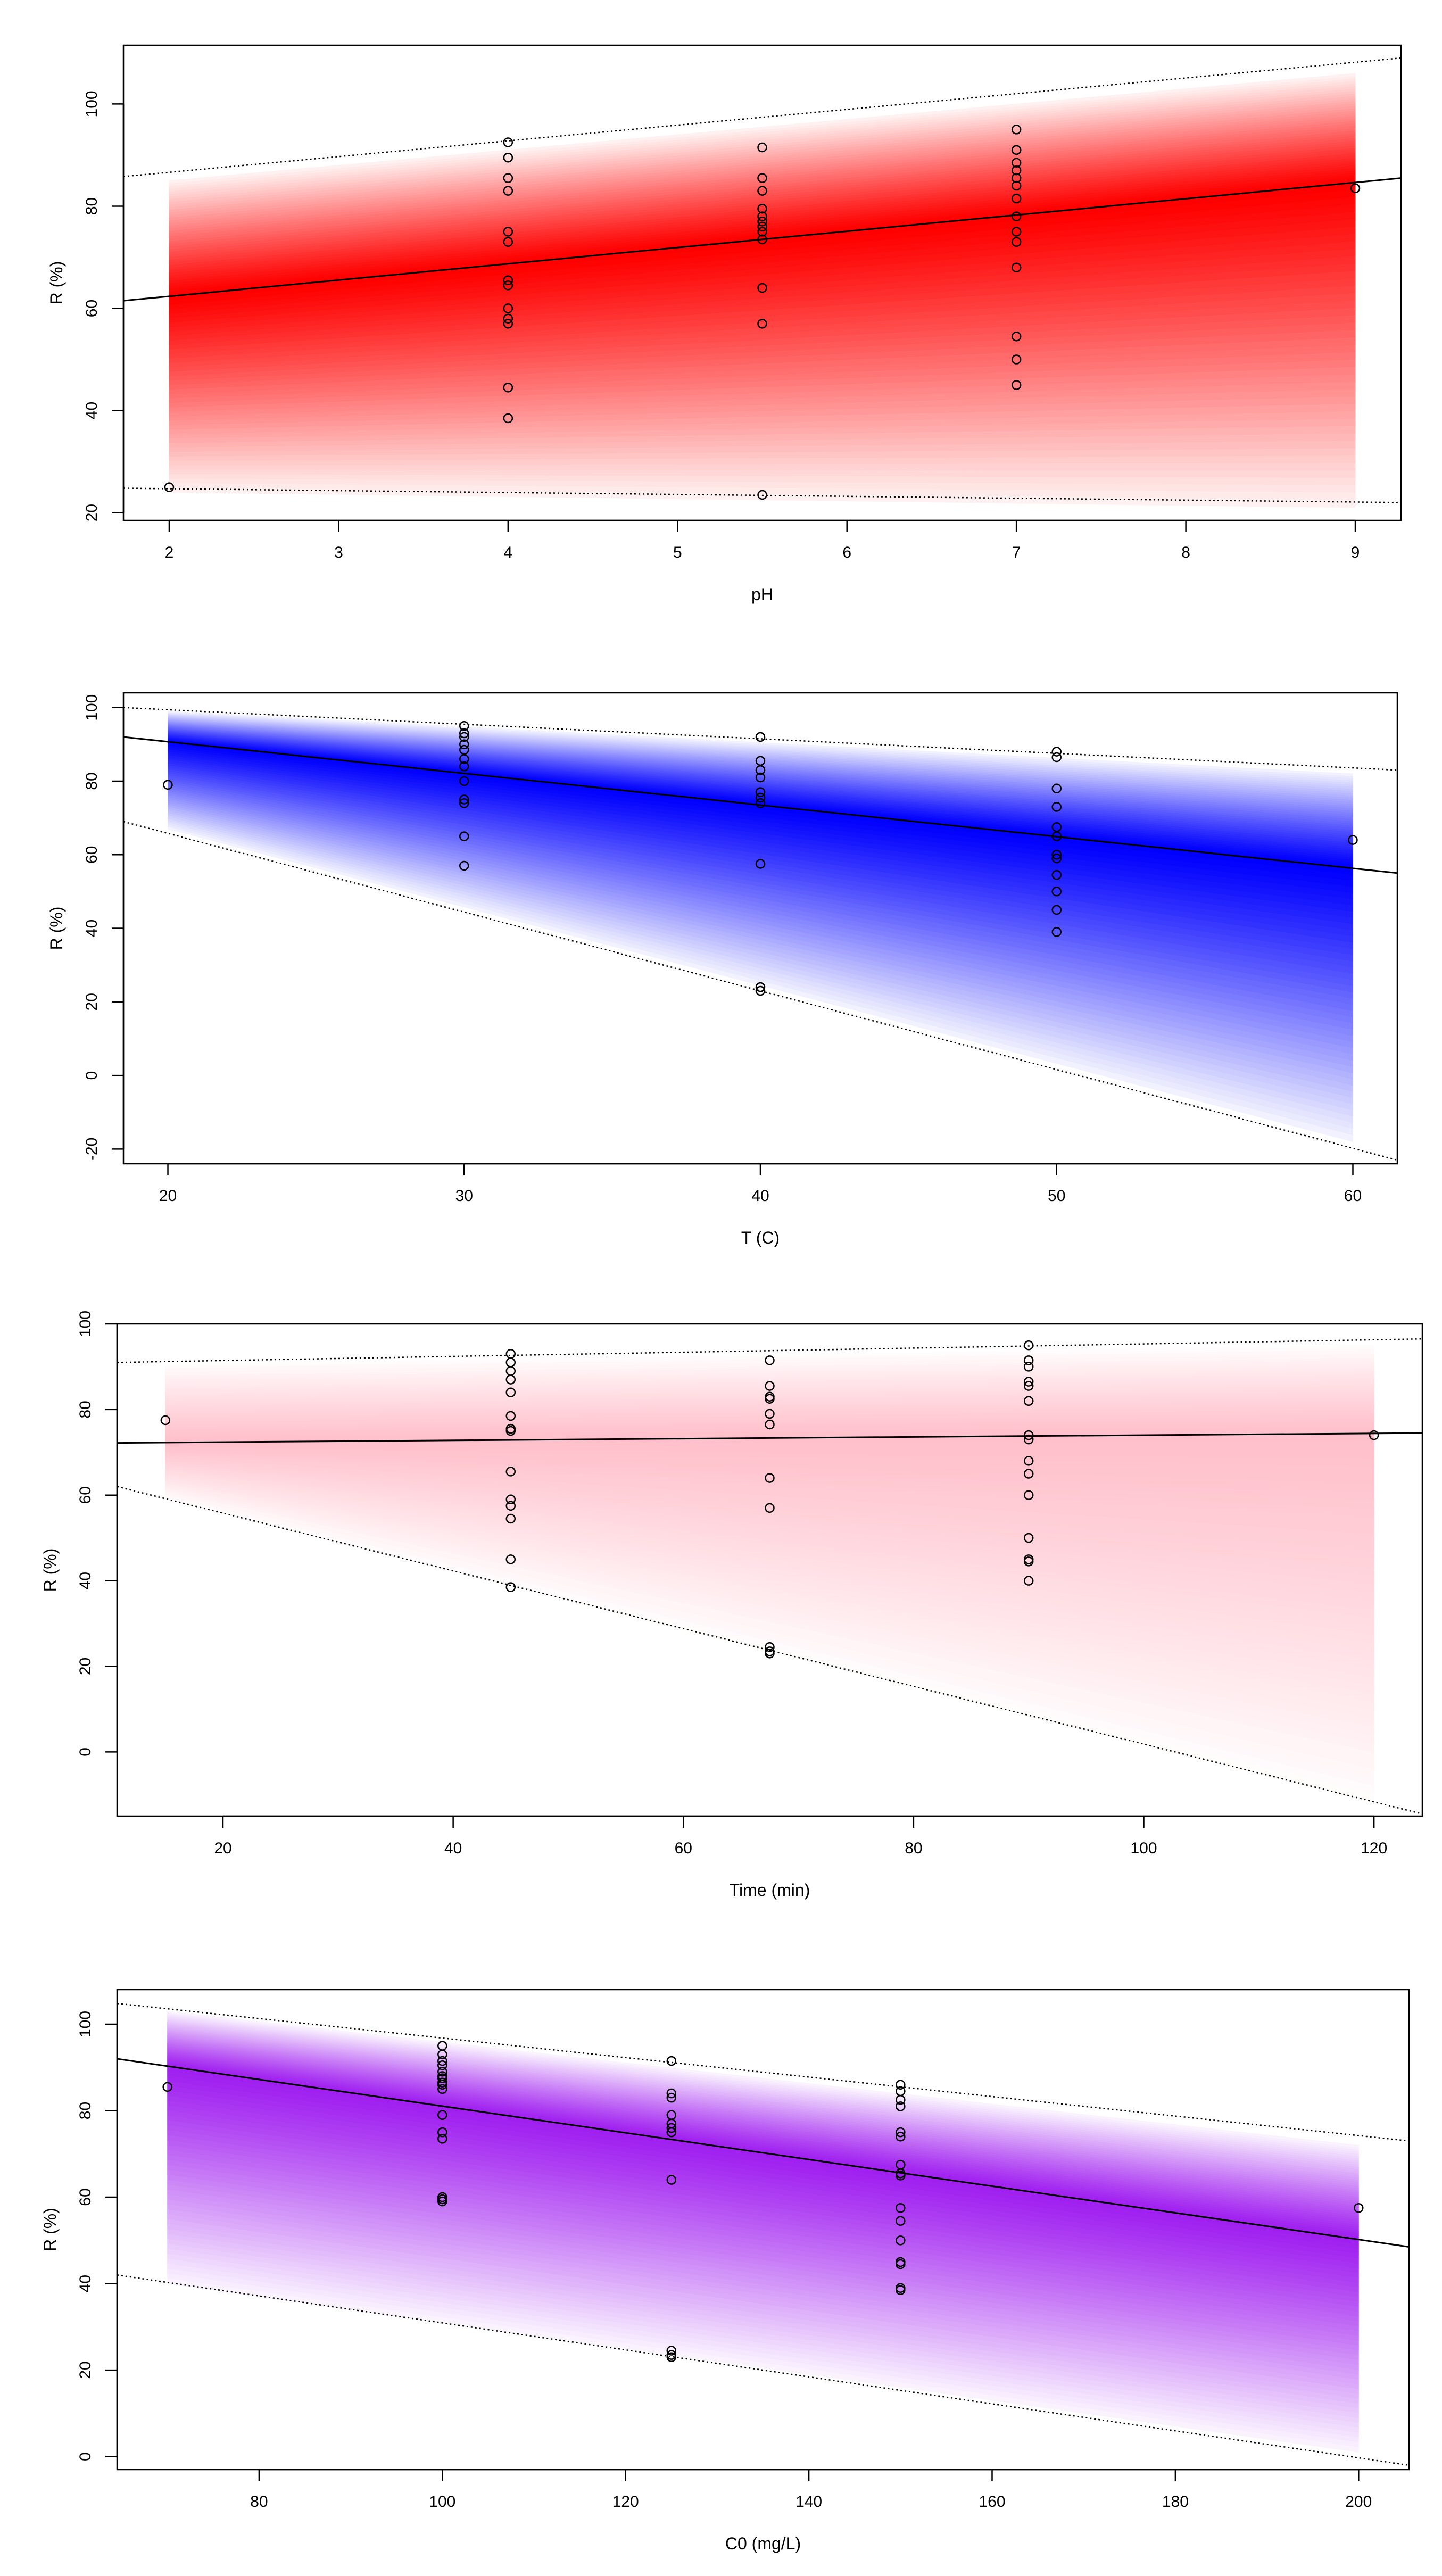 Image resolution: width=1442 pixels, height=2576 pixels. Describe the element at coordinates (808, 2502) in the screenshot. I see `x-tick-label: 140` at that location.